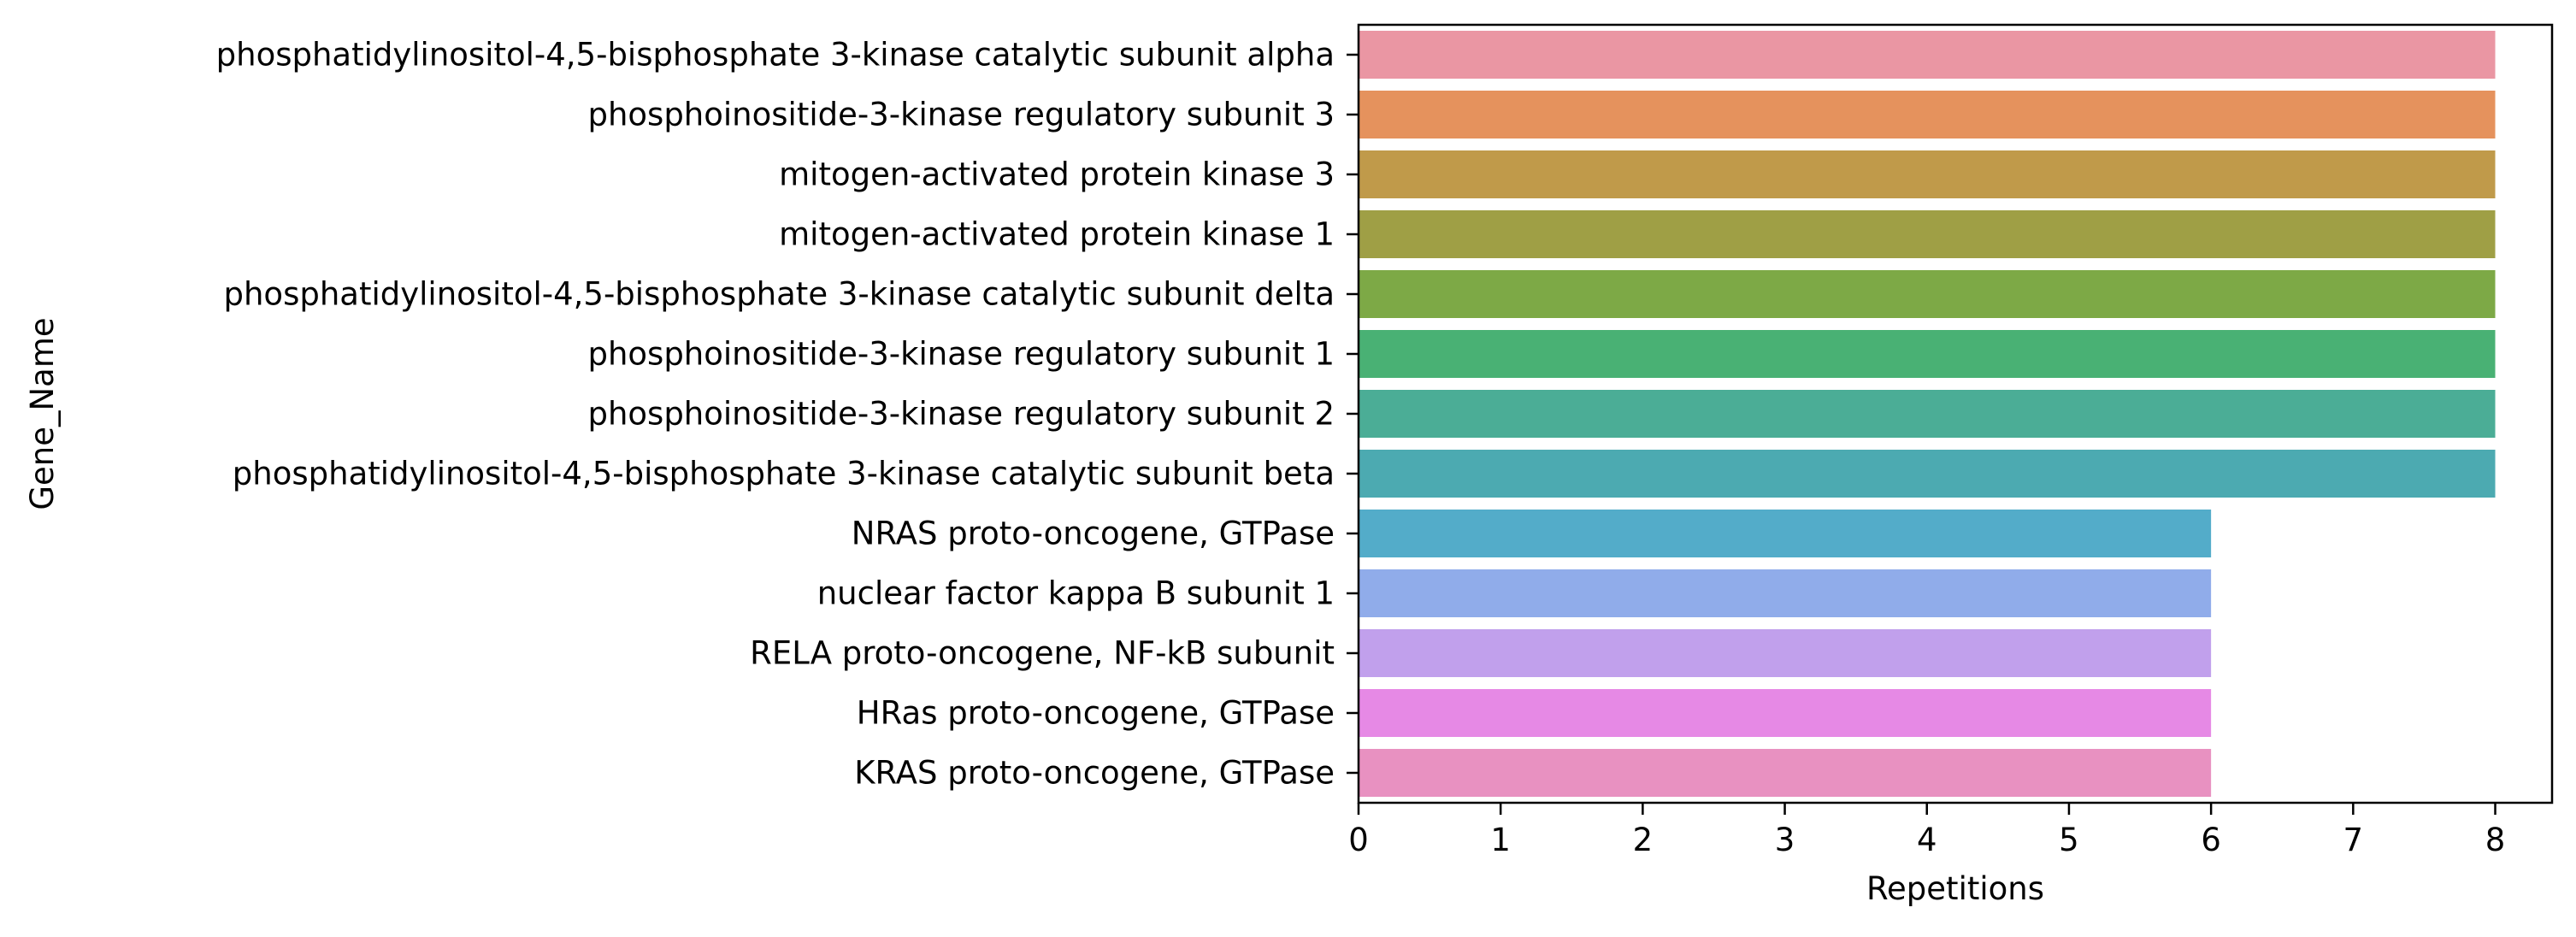  I want to click on y-axis-label: Gene_Name, so click(42, 414).